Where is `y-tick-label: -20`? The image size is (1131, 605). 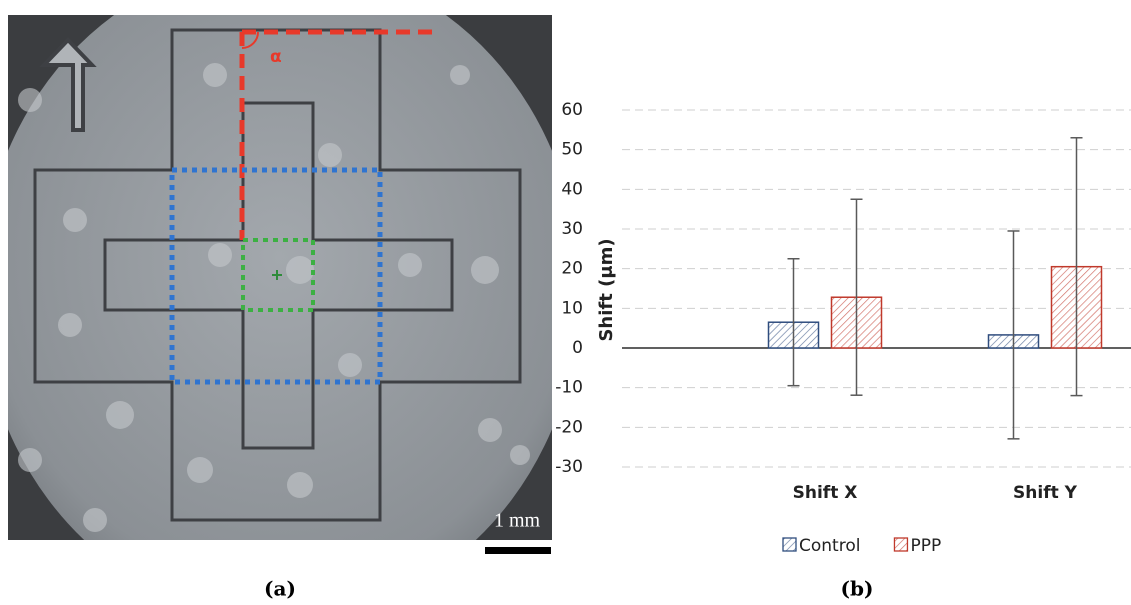
y-tick-label: -20 is located at coordinates (569, 427).